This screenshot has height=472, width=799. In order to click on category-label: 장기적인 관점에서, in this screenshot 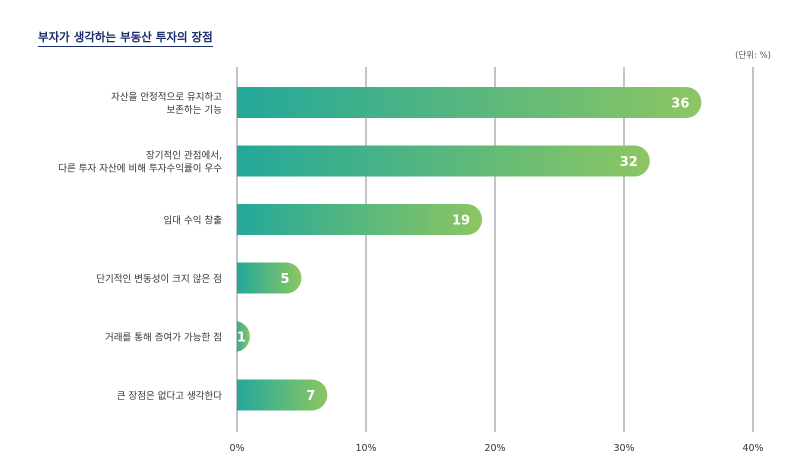, I will do `click(184, 156)`.